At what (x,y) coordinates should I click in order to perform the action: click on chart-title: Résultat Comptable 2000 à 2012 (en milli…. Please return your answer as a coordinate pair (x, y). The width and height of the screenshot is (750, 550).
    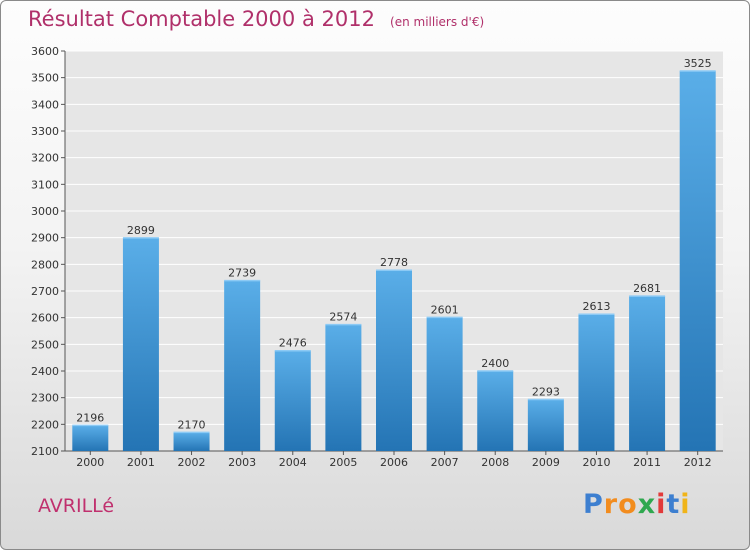
    Looking at the image, I should click on (256, 19).